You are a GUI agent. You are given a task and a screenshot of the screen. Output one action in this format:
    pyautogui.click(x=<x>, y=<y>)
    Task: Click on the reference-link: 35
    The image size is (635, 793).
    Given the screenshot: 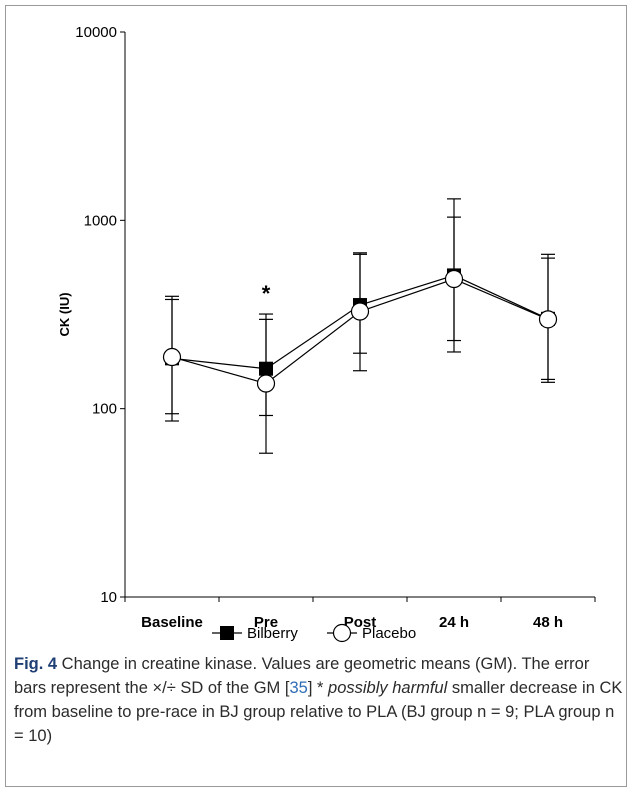 What is the action you would take?
    pyautogui.click(x=298, y=688)
    